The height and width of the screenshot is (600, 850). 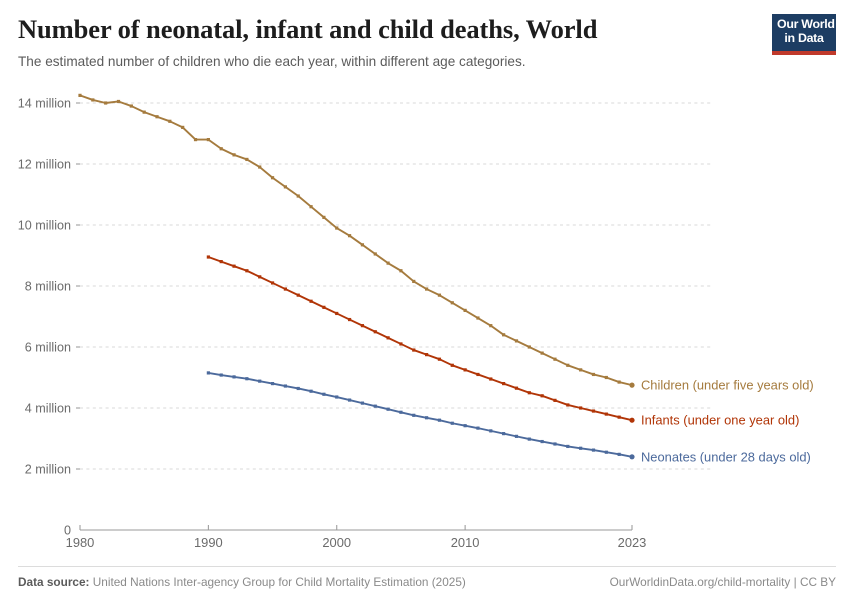 I want to click on y-axis-tick-label: 6 million, so click(x=48, y=348).